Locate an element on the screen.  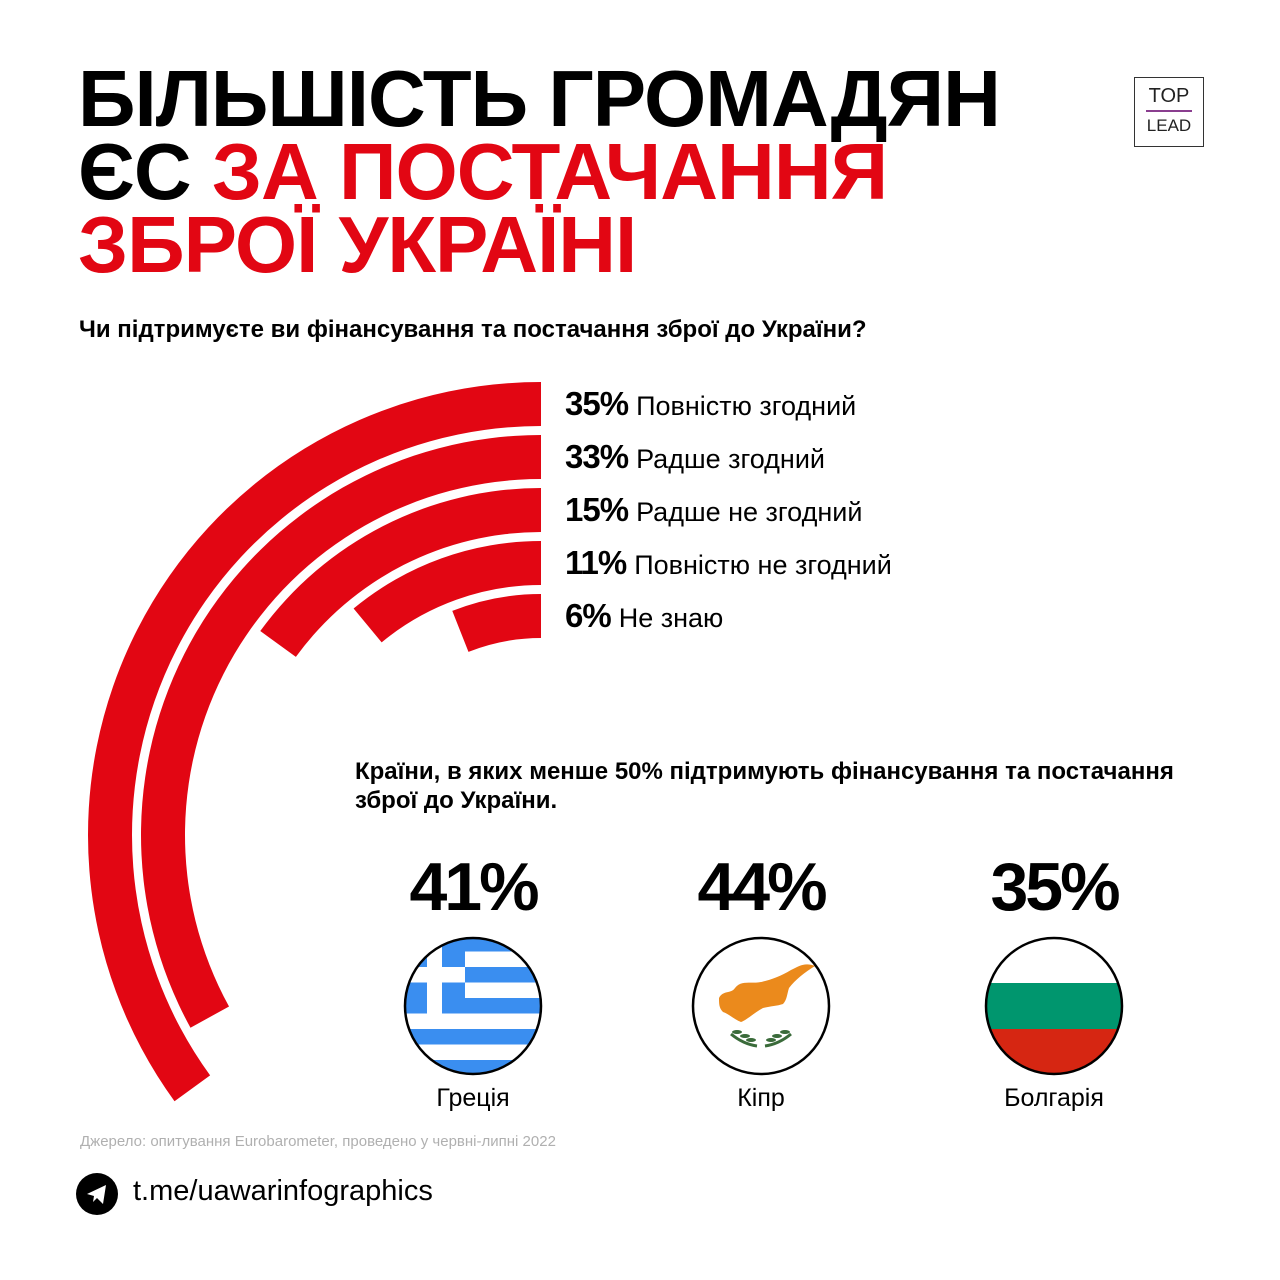
title-line-2-black: ЄС is located at coordinates (145, 171).